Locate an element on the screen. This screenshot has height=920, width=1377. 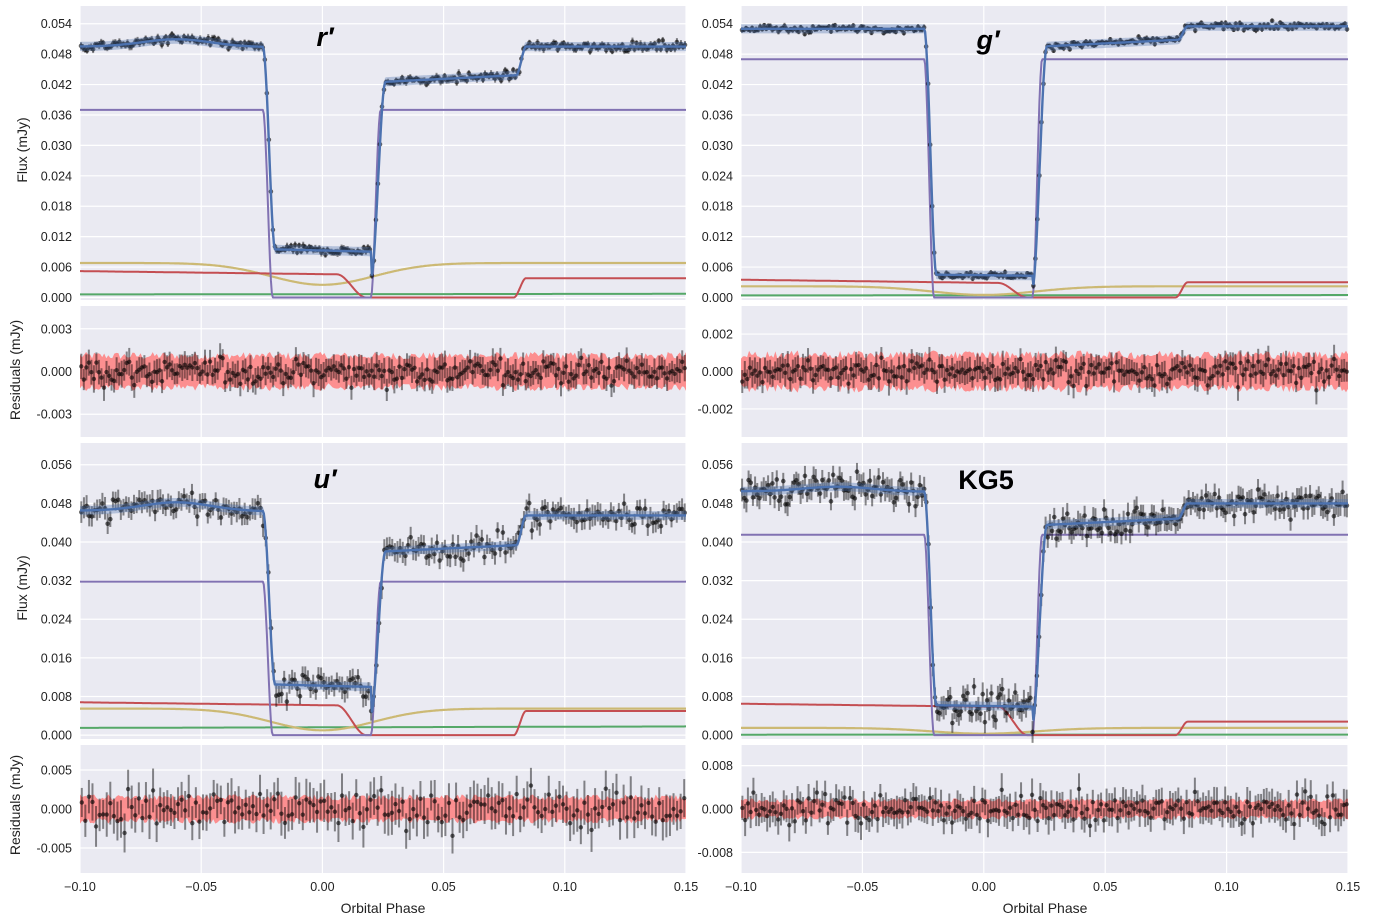
flux-tick-label: 0.008 is located at coordinates (717, 697).